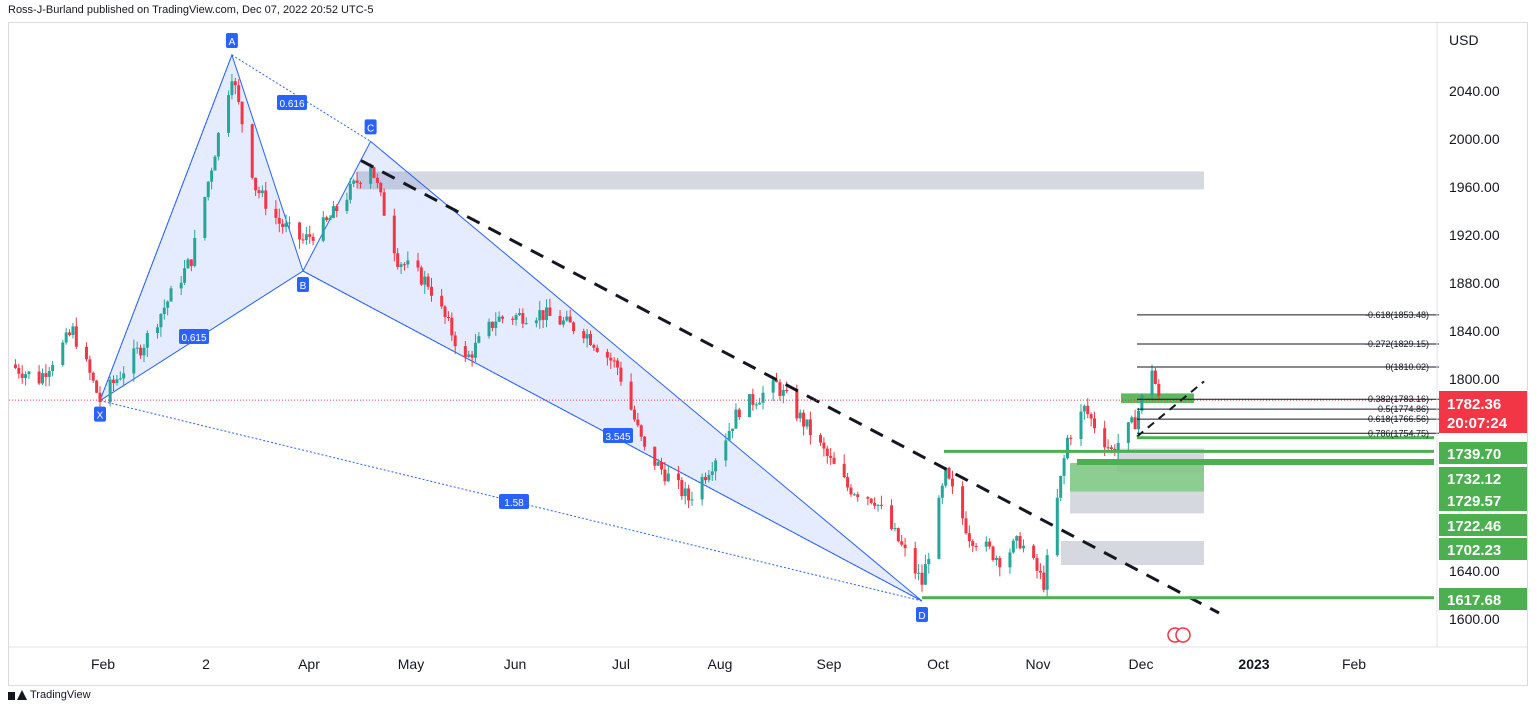 The height and width of the screenshot is (712, 1536). Describe the element at coordinates (938, 664) in the screenshot. I see `x-tick-label: Oct` at that location.